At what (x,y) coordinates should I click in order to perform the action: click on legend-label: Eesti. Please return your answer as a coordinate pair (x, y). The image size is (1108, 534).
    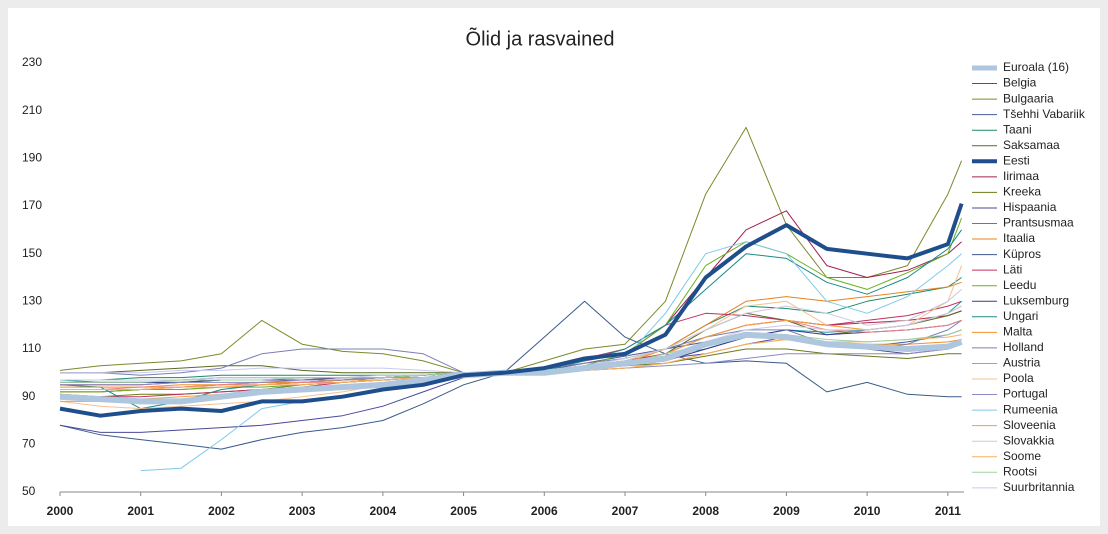
    Looking at the image, I should click on (1016, 160).